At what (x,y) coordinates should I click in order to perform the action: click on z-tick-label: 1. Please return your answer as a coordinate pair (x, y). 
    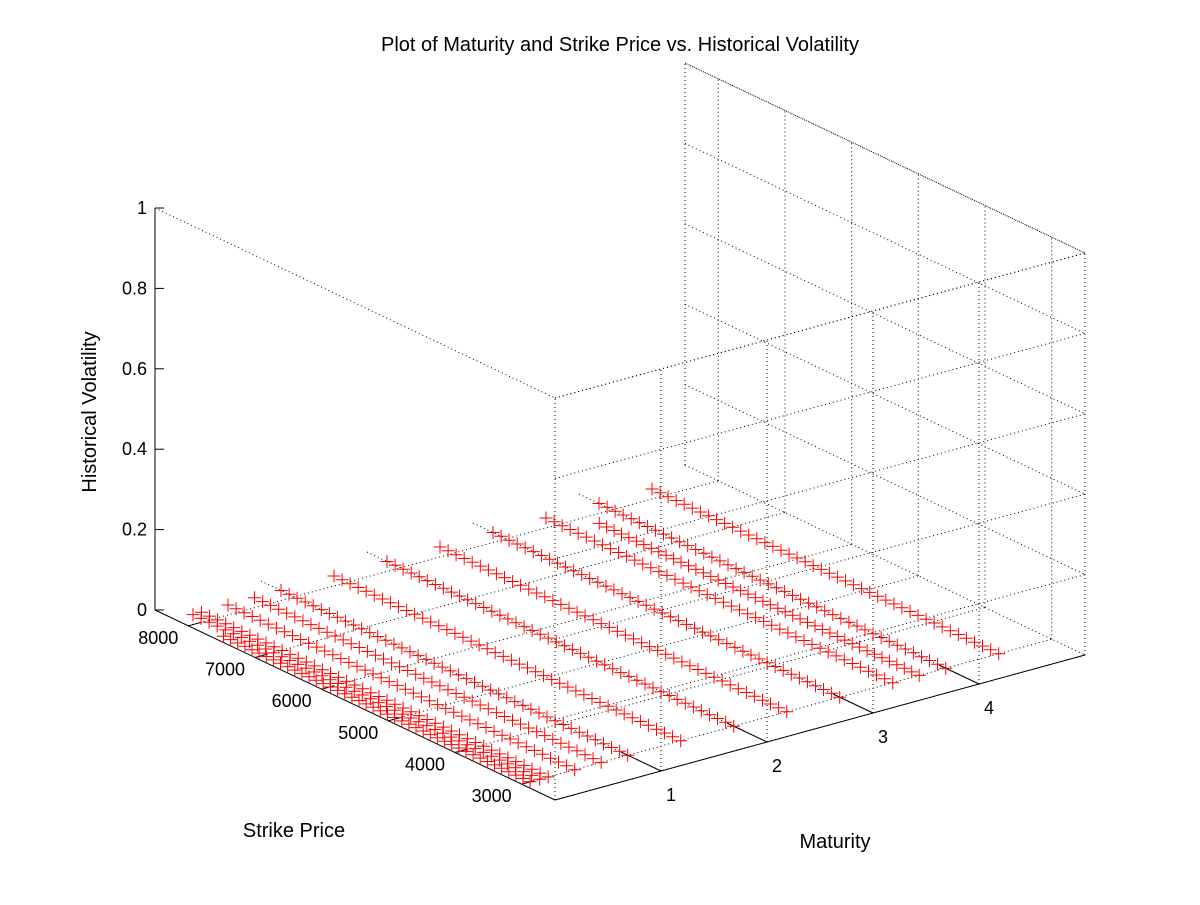
    Looking at the image, I should click on (142, 208).